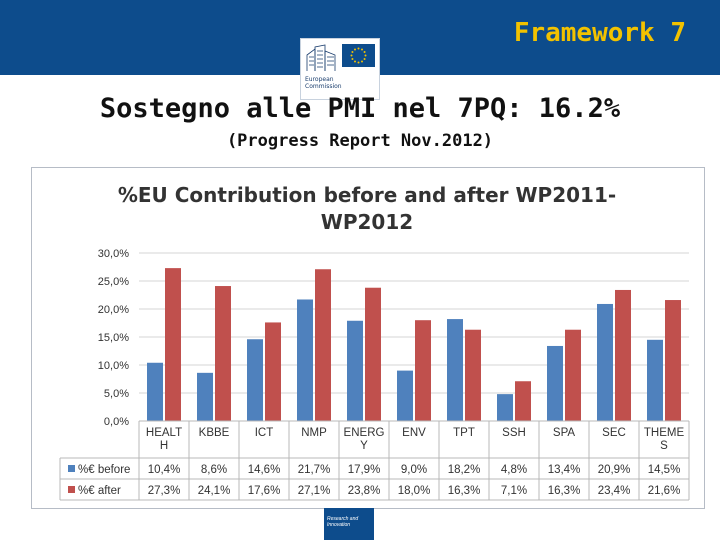 This screenshot has width=720, height=540. Describe the element at coordinates (113, 282) in the screenshot. I see `y-tick-label: 25,0%` at that location.